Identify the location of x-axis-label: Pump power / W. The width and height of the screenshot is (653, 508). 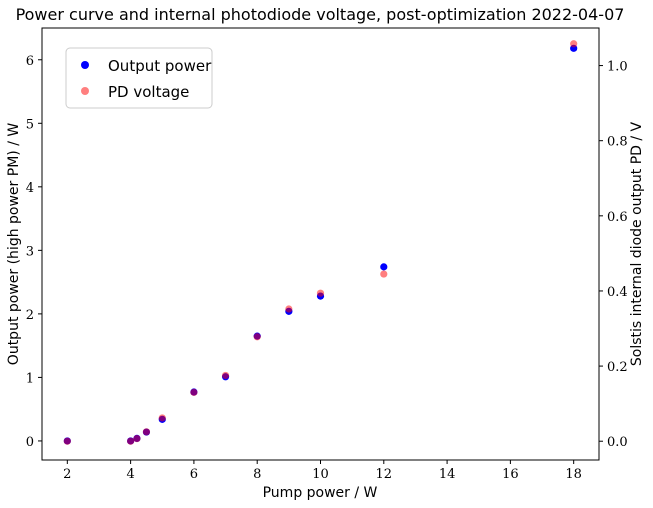
(320, 493).